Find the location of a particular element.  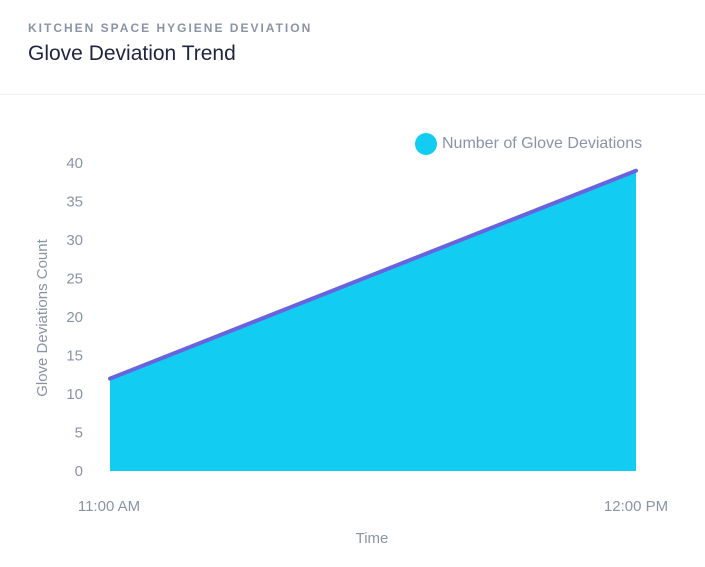

y-tick-label: 35 is located at coordinates (74, 202).